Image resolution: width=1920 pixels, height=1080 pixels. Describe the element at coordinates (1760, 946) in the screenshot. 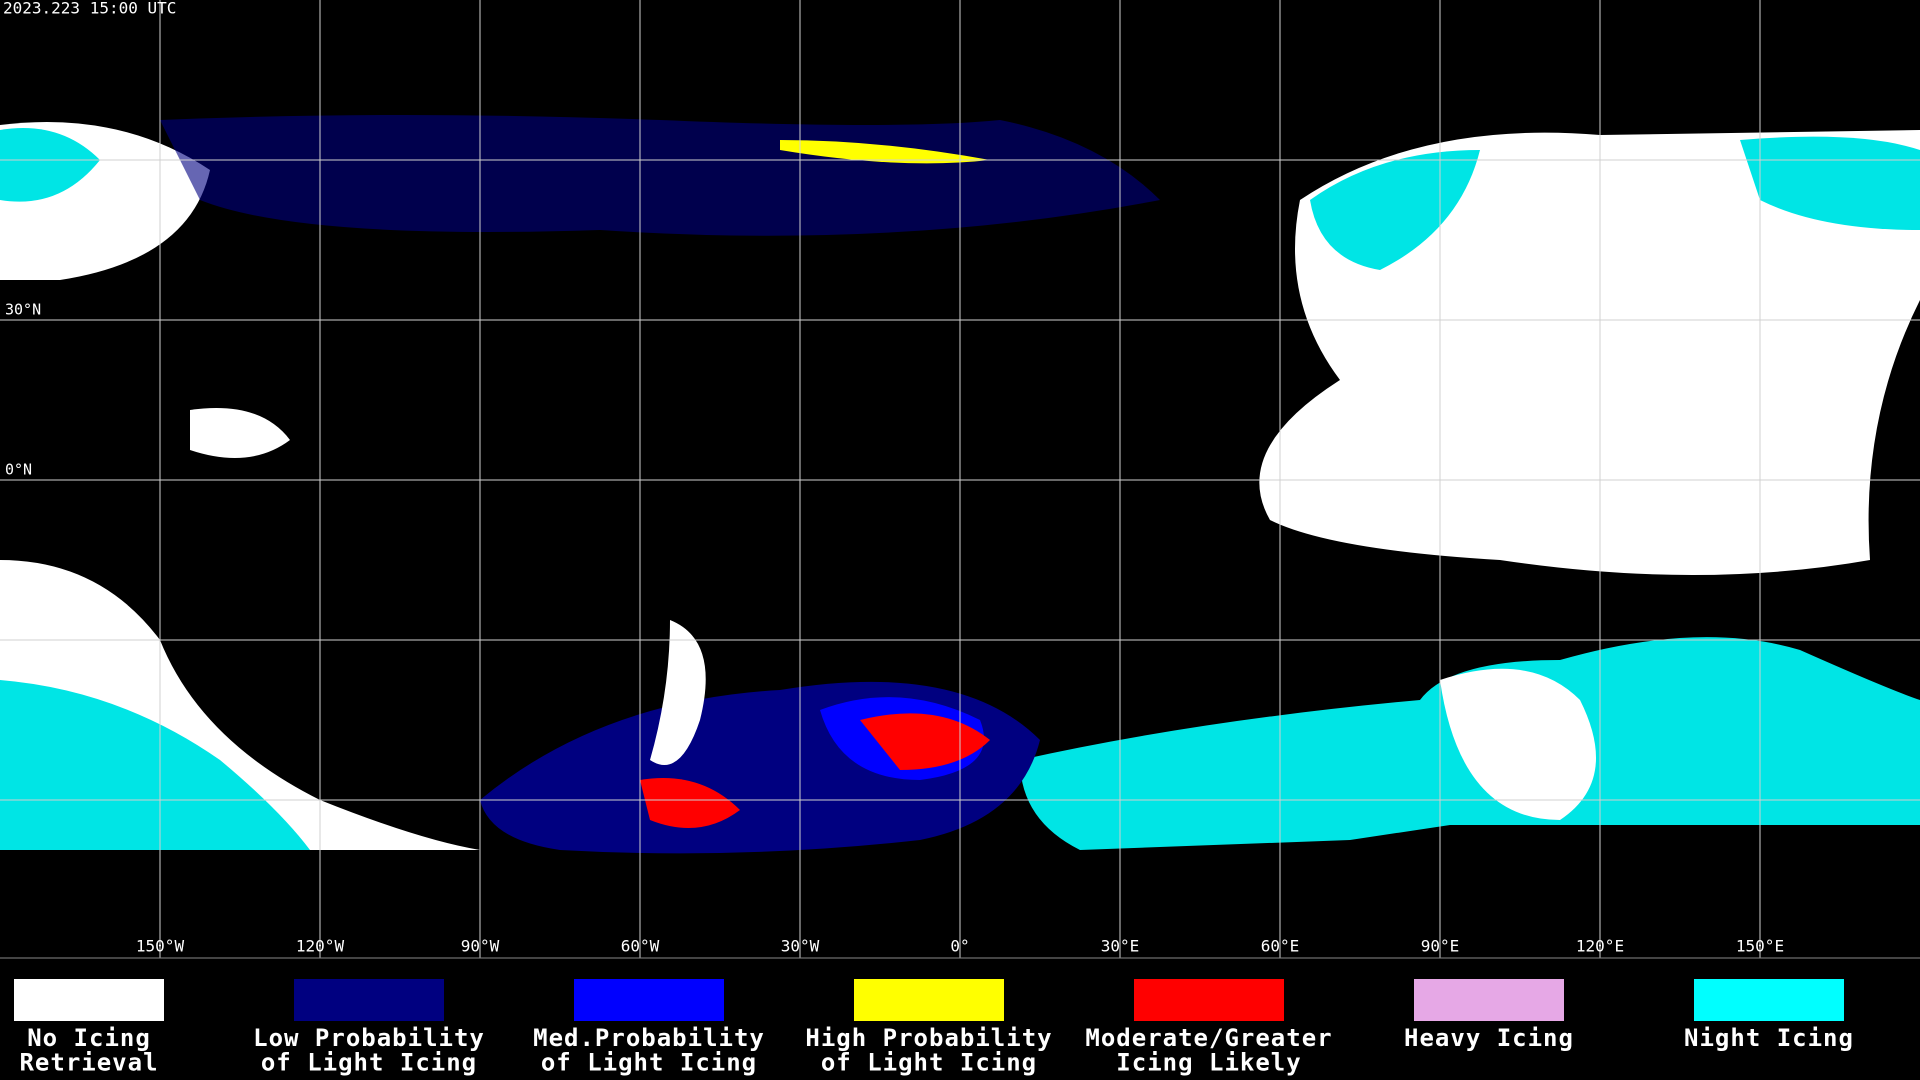

I see `longitude-label: 150°E` at that location.